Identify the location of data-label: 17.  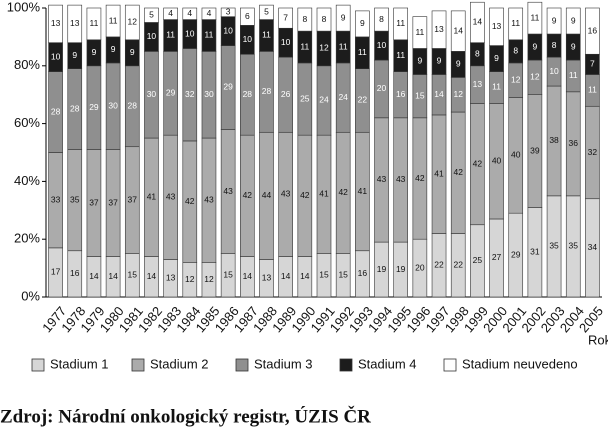
(56, 272).